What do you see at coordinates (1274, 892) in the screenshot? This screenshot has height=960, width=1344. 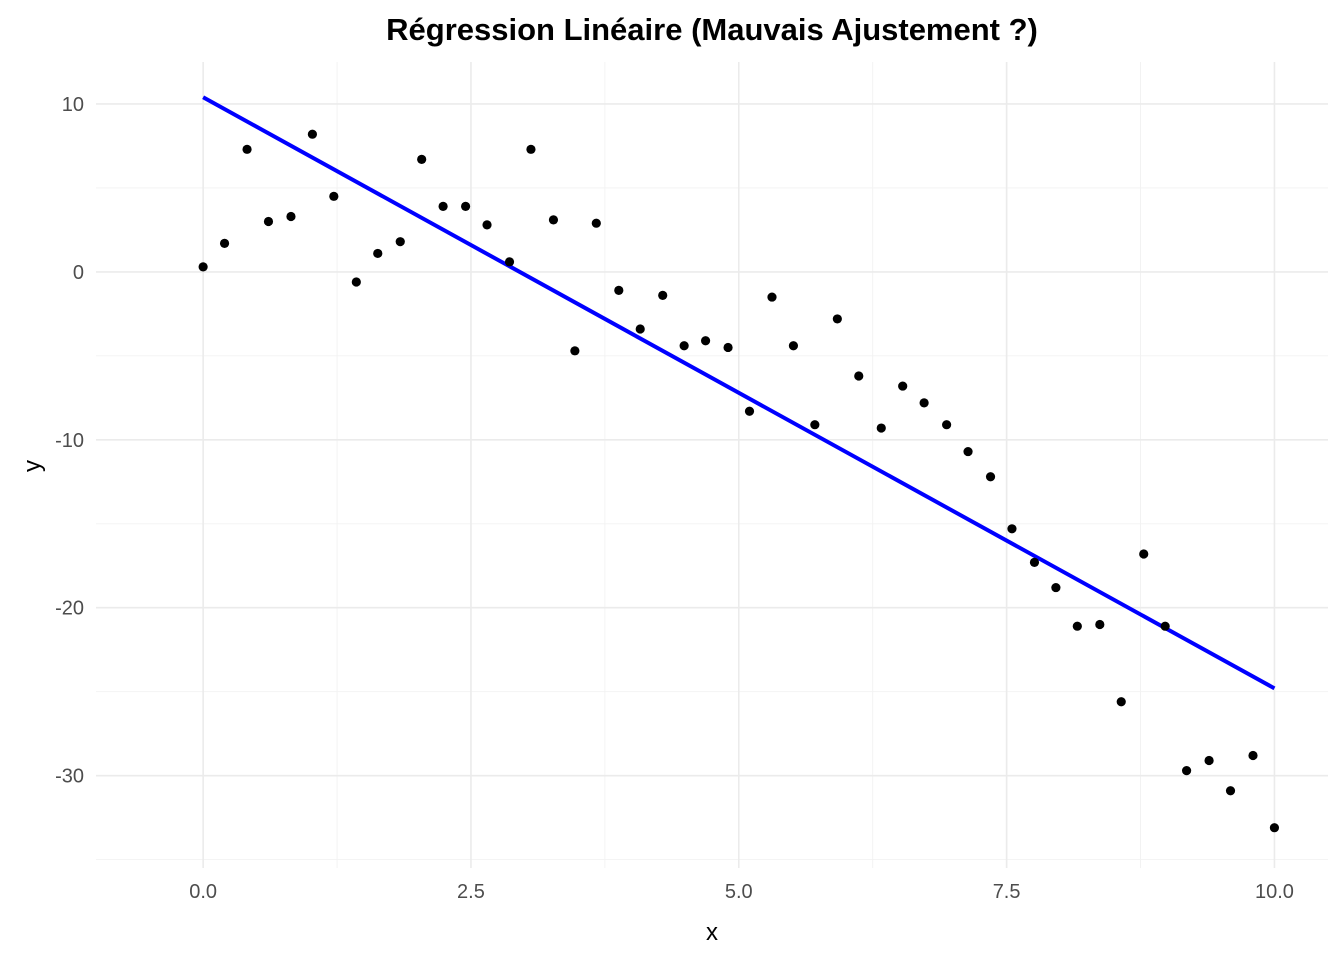 I see `x-tick-label: 10.0` at bounding box center [1274, 892].